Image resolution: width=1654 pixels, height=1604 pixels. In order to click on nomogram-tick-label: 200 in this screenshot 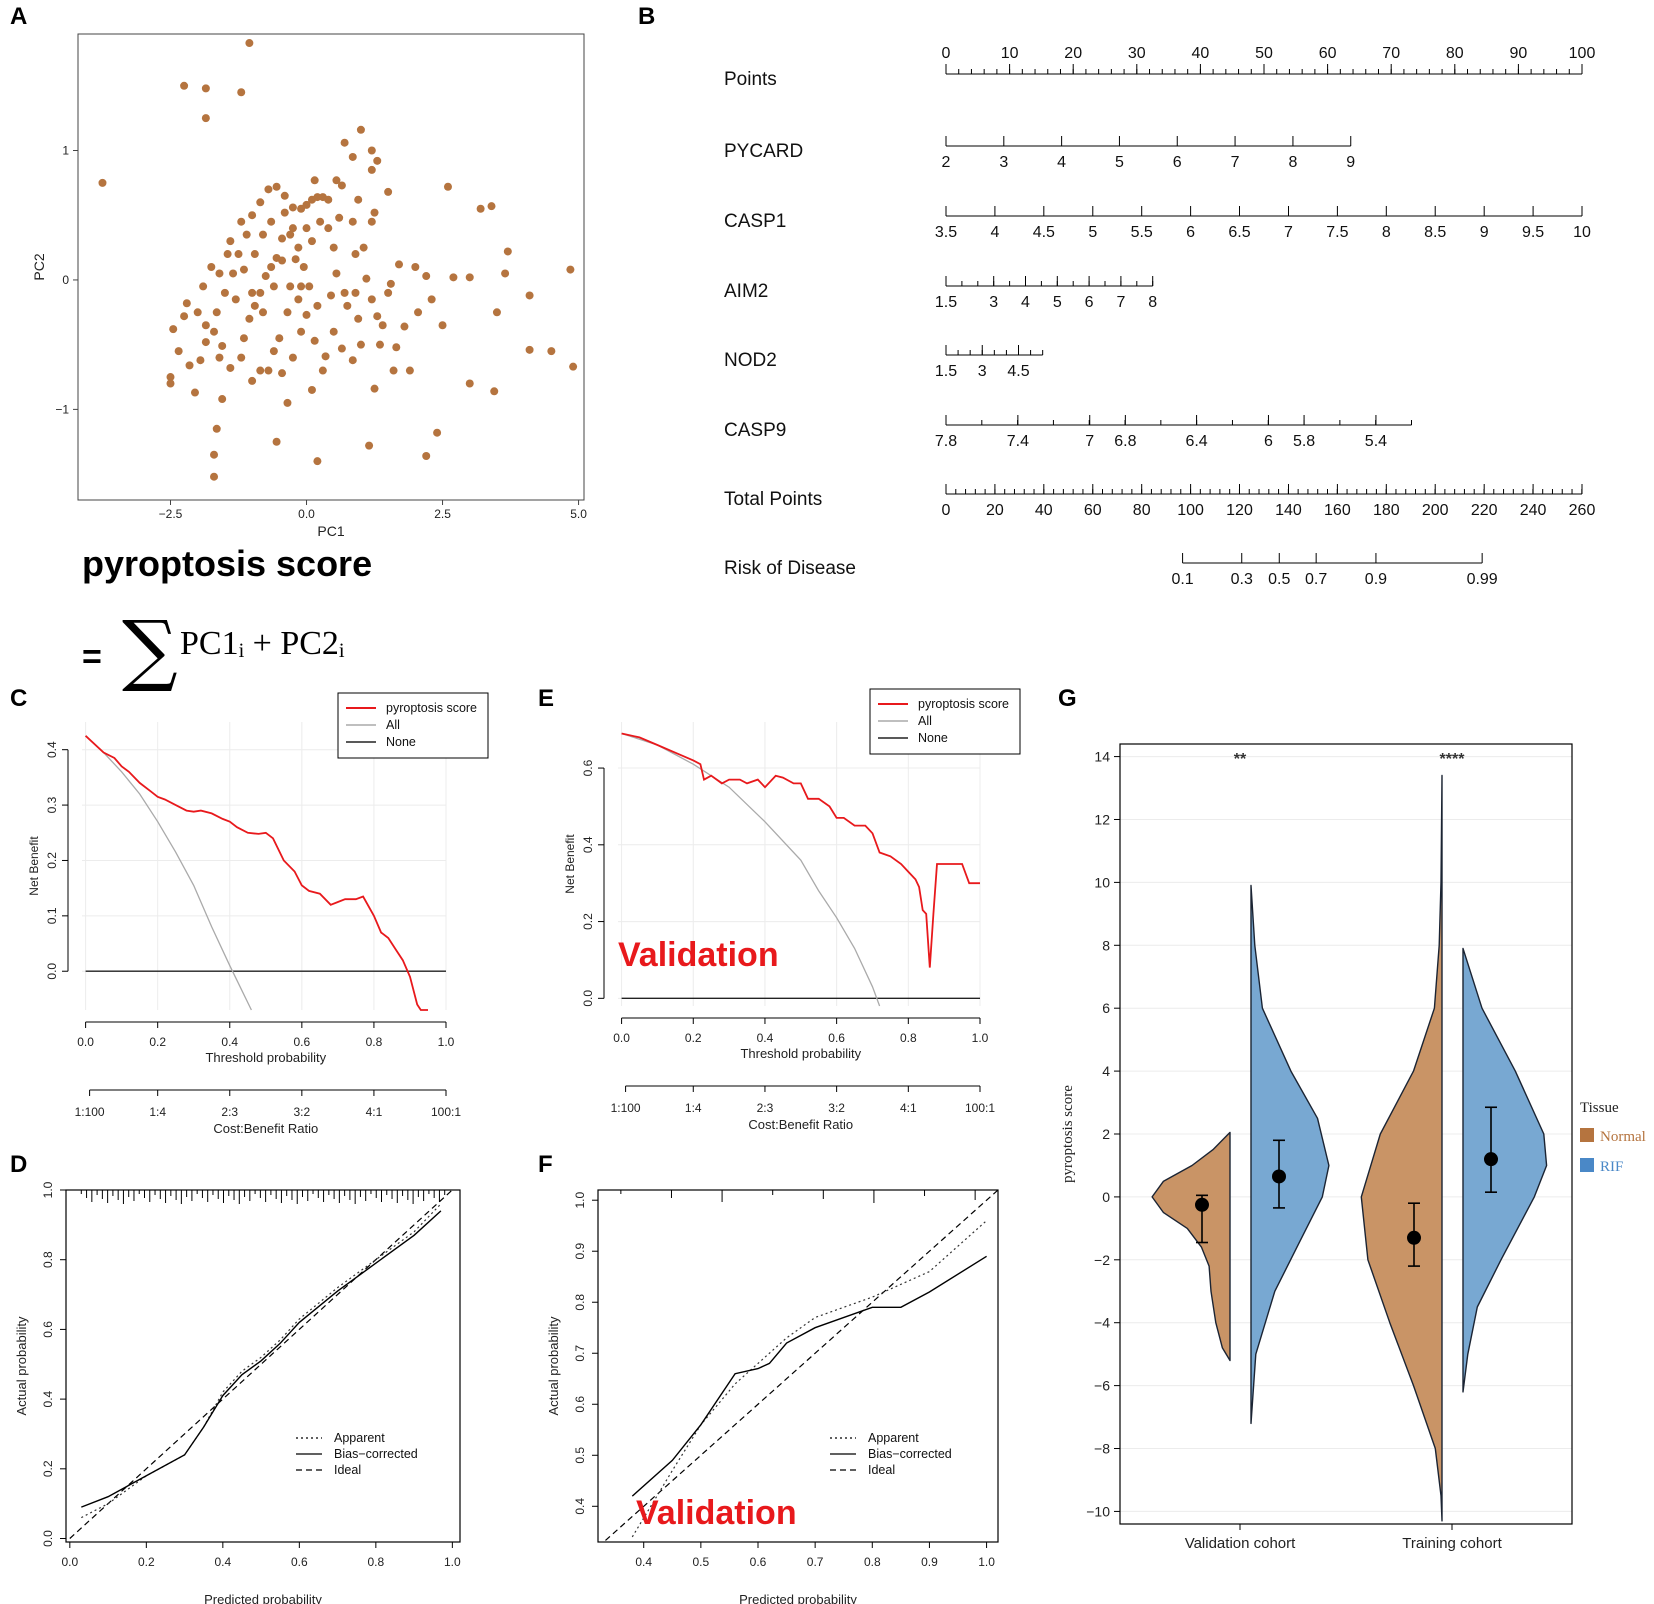, I will do `click(1435, 510)`.